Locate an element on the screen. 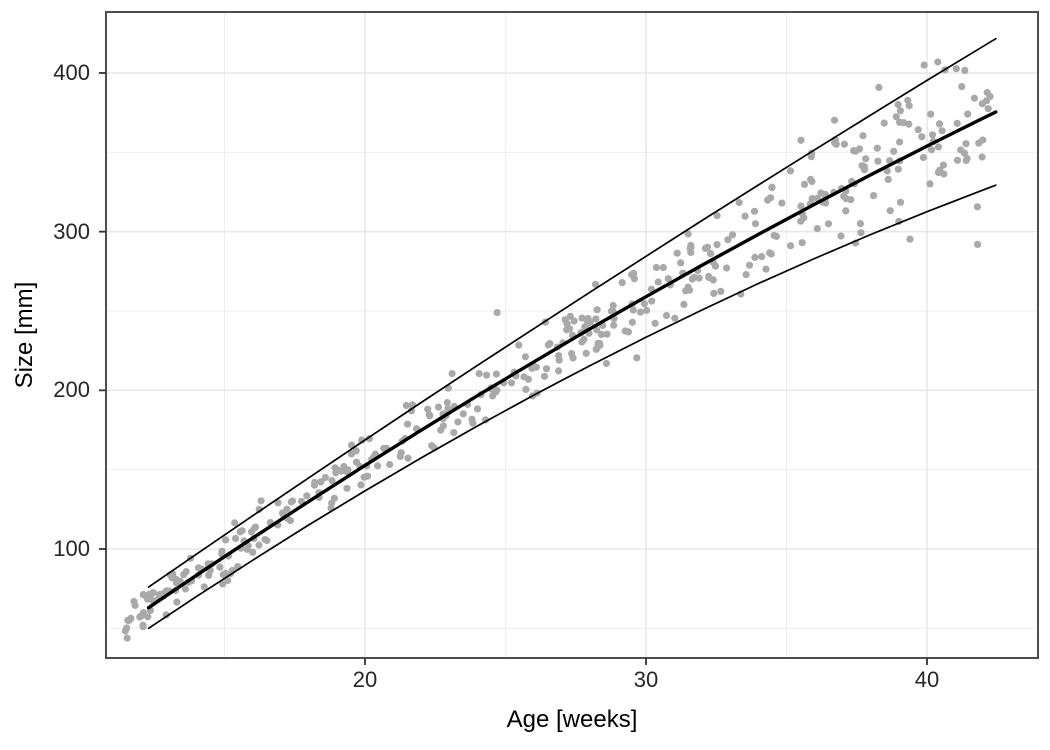  y-tick-label-100: 100 is located at coordinates (71, 548).